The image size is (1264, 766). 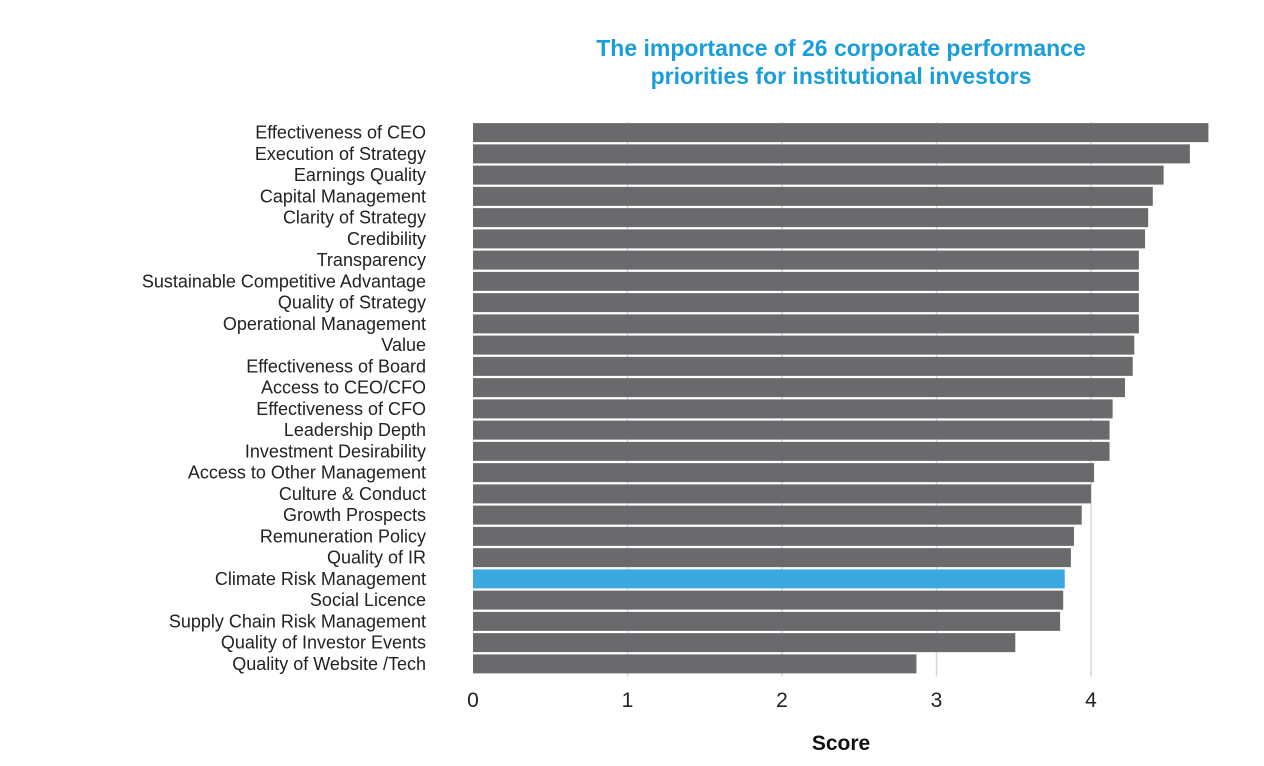 I want to click on bar-culture-conduct, so click(x=782, y=494).